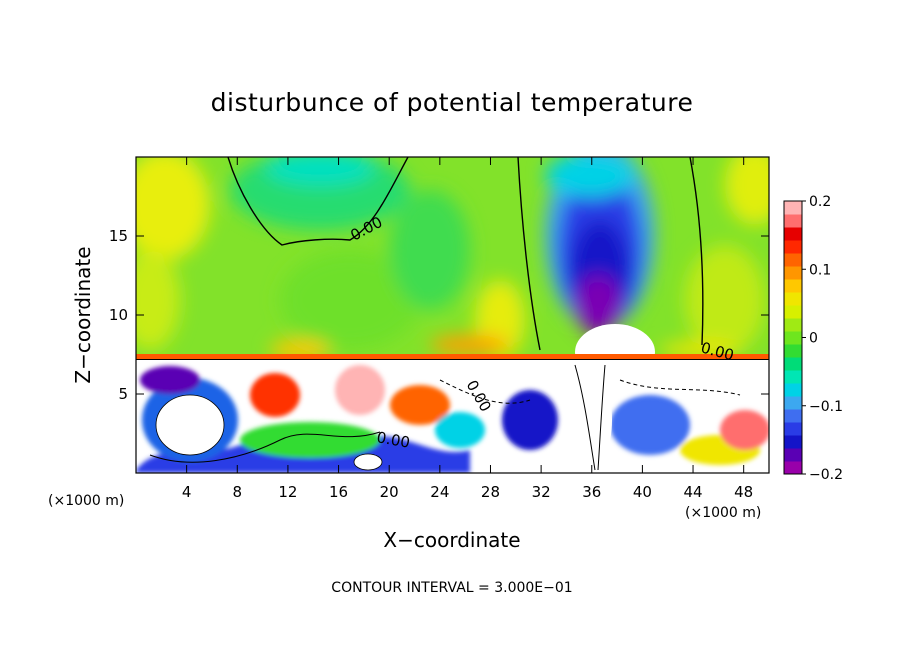 Image resolution: width=904 pixels, height=654 pixels. I want to click on contour-interval-note: CONTOUR INTERVAL = 3.000E−01, so click(451, 588).